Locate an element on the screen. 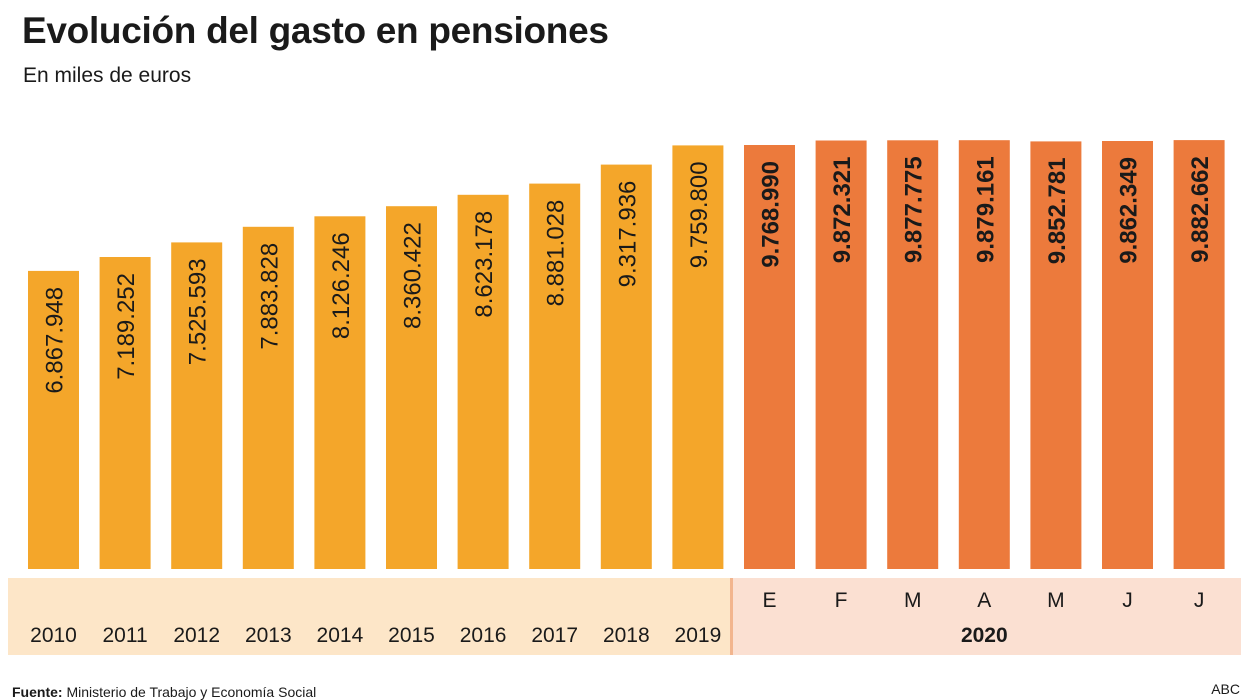 The height and width of the screenshot is (700, 1248). axis-bands is located at coordinates (624, 616).